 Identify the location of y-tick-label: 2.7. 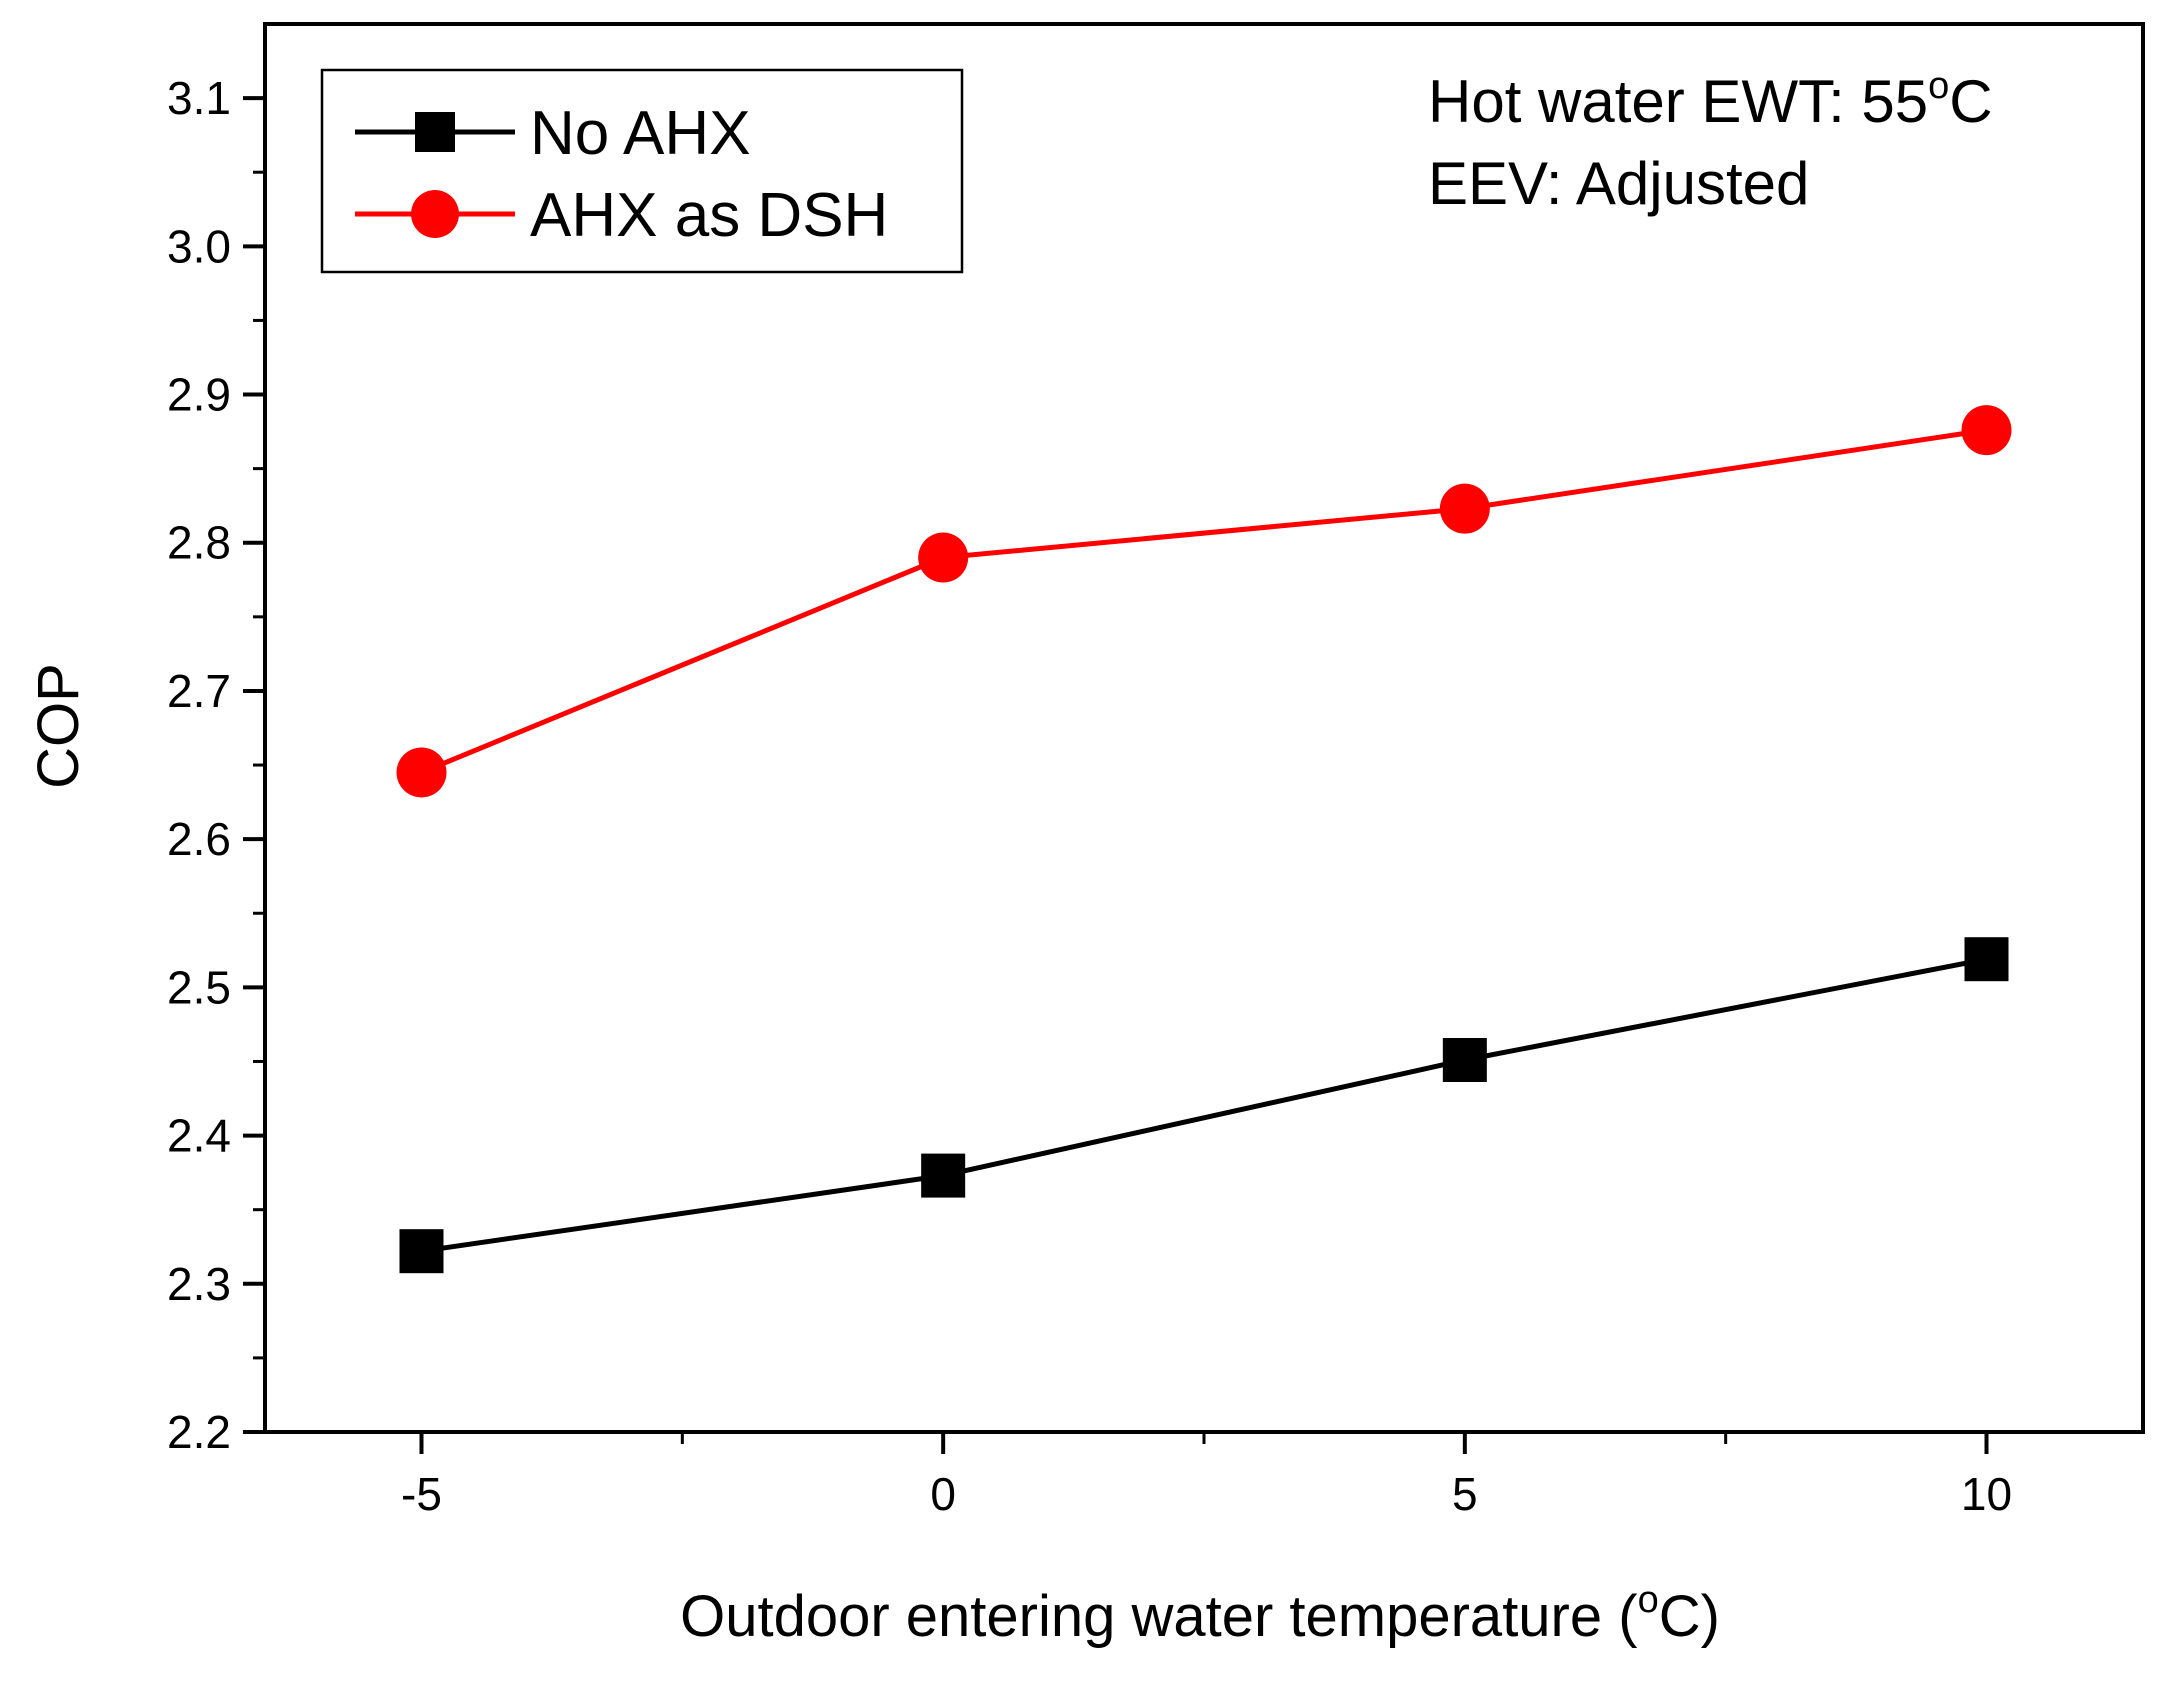
(199, 691).